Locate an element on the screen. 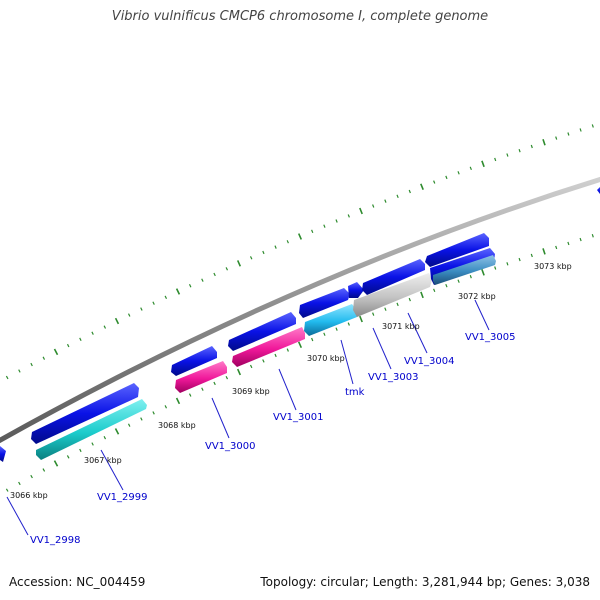  scale-label: 3069 kbp is located at coordinates (251, 391).